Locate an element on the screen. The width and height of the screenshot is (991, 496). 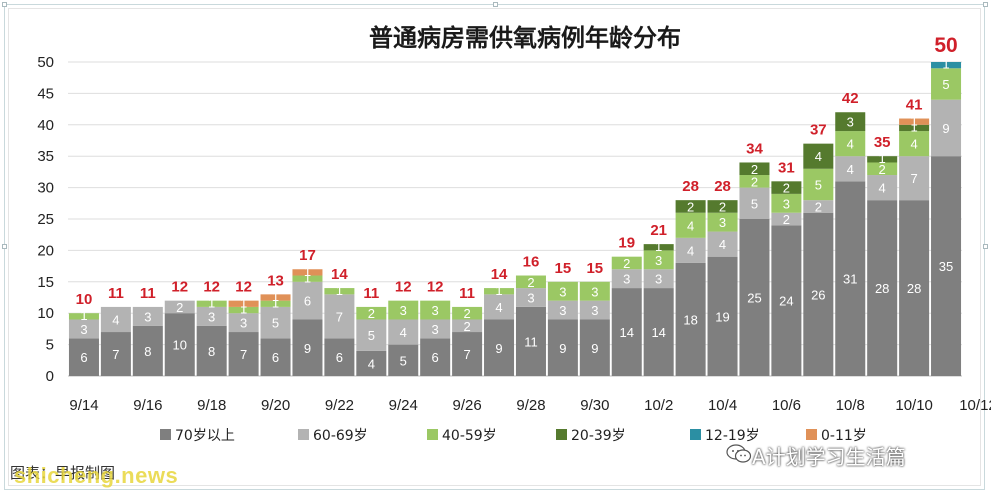
resize-handle-left is located at coordinates (4, 246).